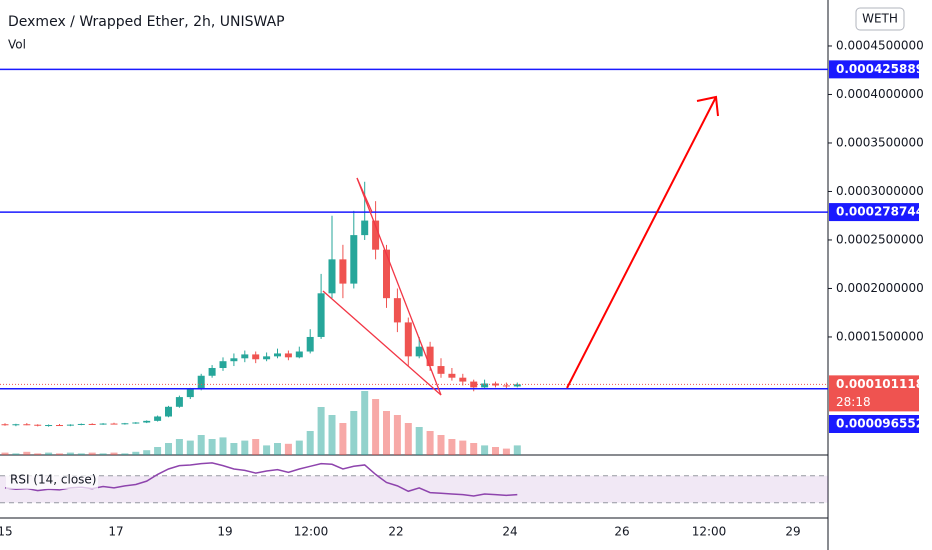  I want to click on y-tick-label: 0.0002000000, so click(880, 288).